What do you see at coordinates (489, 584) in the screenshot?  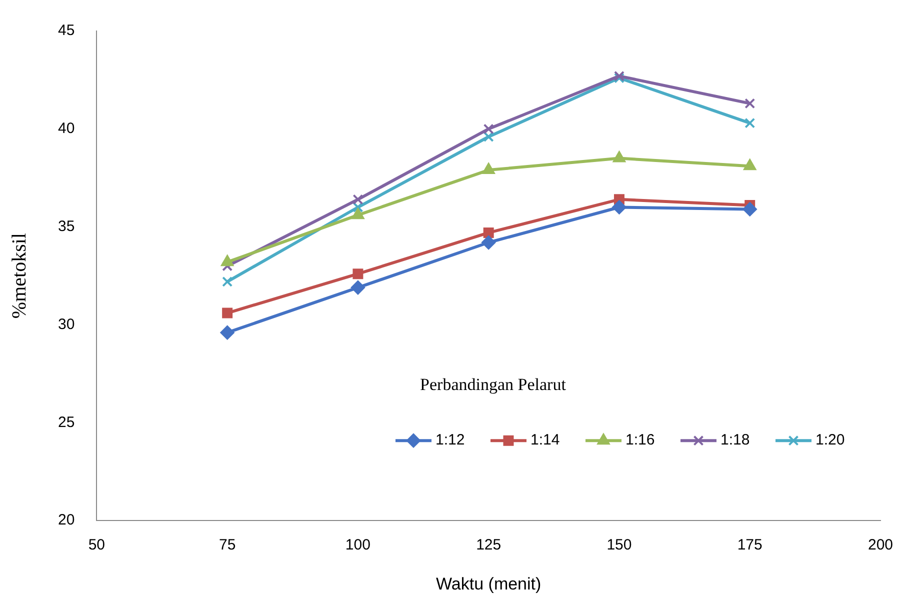 I see `x-axis-title: Waktu (menit)` at bounding box center [489, 584].